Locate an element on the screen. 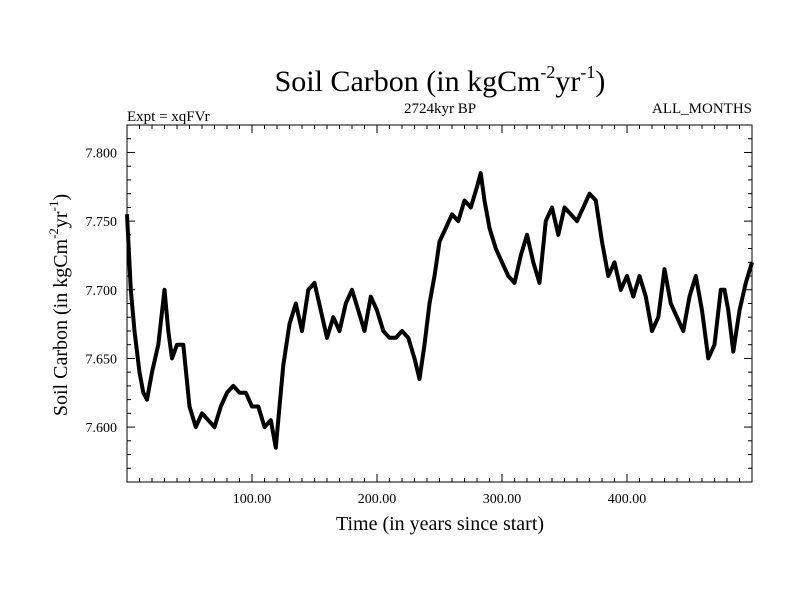 Image resolution: width=800 pixels, height=600 pixels. y-tick-label: 7.800 is located at coordinates (102, 153).